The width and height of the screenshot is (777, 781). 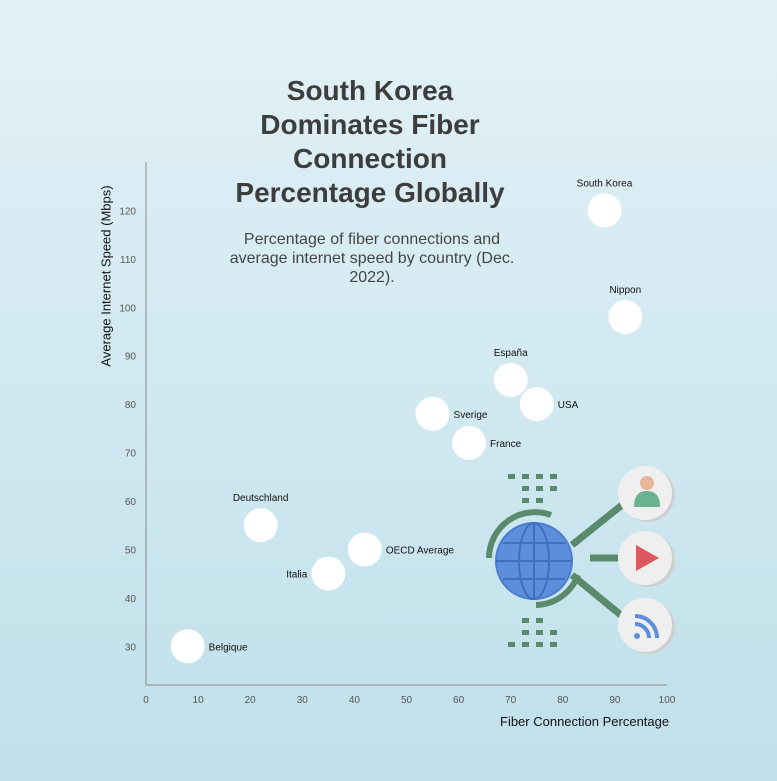 What do you see at coordinates (303, 700) in the screenshot?
I see `x-tick-label: 30` at bounding box center [303, 700].